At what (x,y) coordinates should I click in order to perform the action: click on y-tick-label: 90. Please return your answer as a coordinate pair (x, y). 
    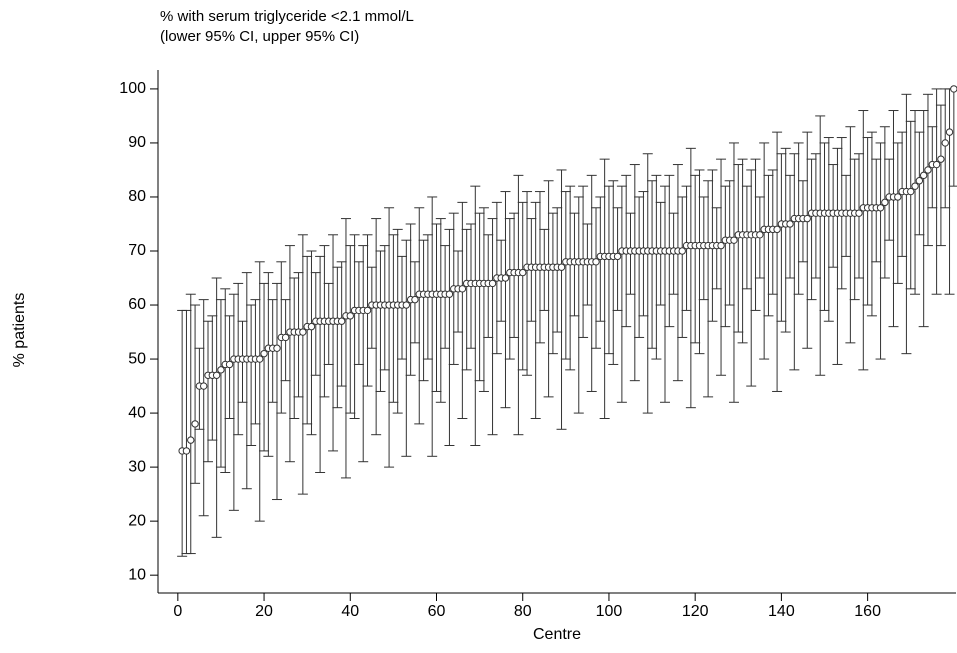
    Looking at the image, I should click on (137, 142).